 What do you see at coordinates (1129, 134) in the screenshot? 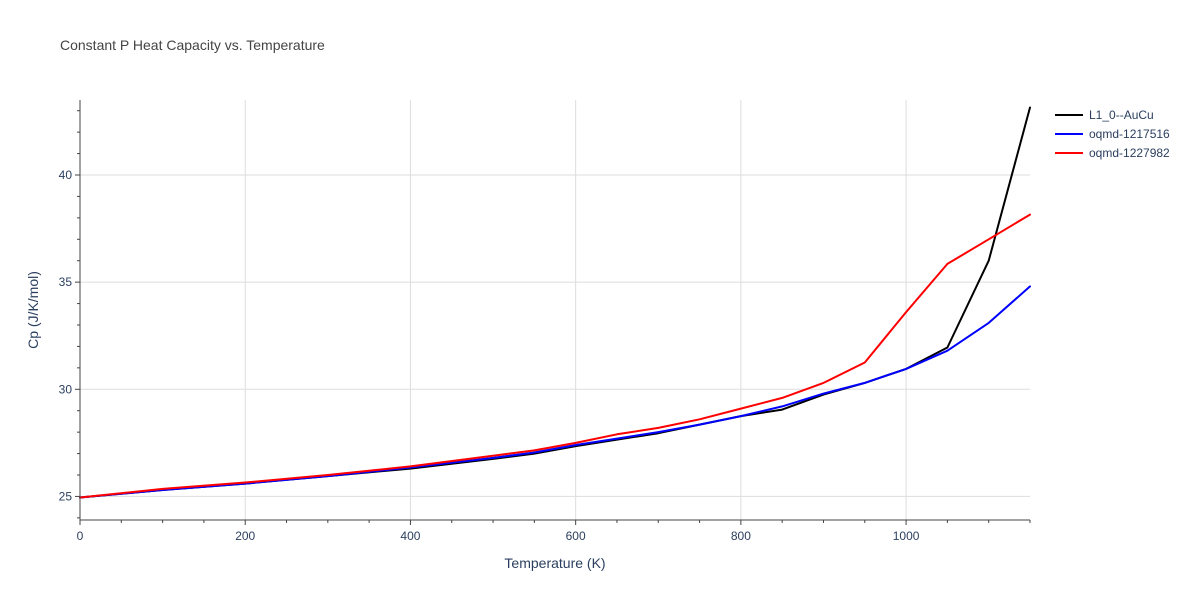
I see `legend-label: oqmd-1217516` at bounding box center [1129, 134].